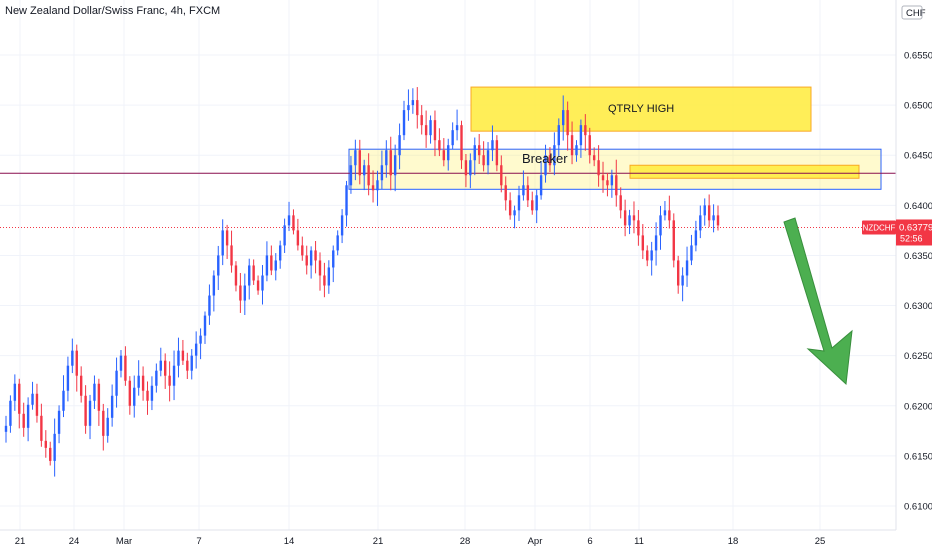  What do you see at coordinates (912, 12) in the screenshot?
I see `currency-box` at bounding box center [912, 12].